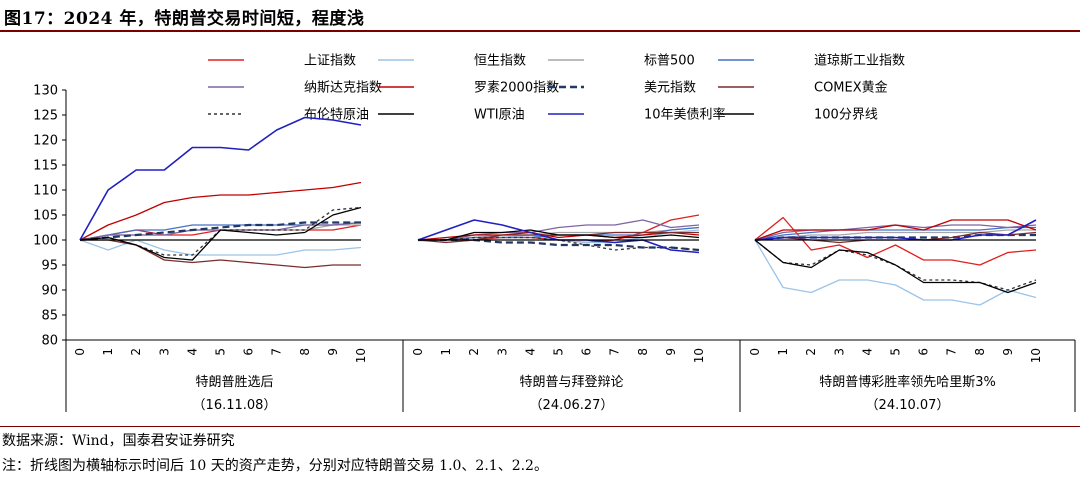 This screenshot has height=481, width=1080. I want to click on legend-label-shanghai: 上证指数, so click(330, 61).